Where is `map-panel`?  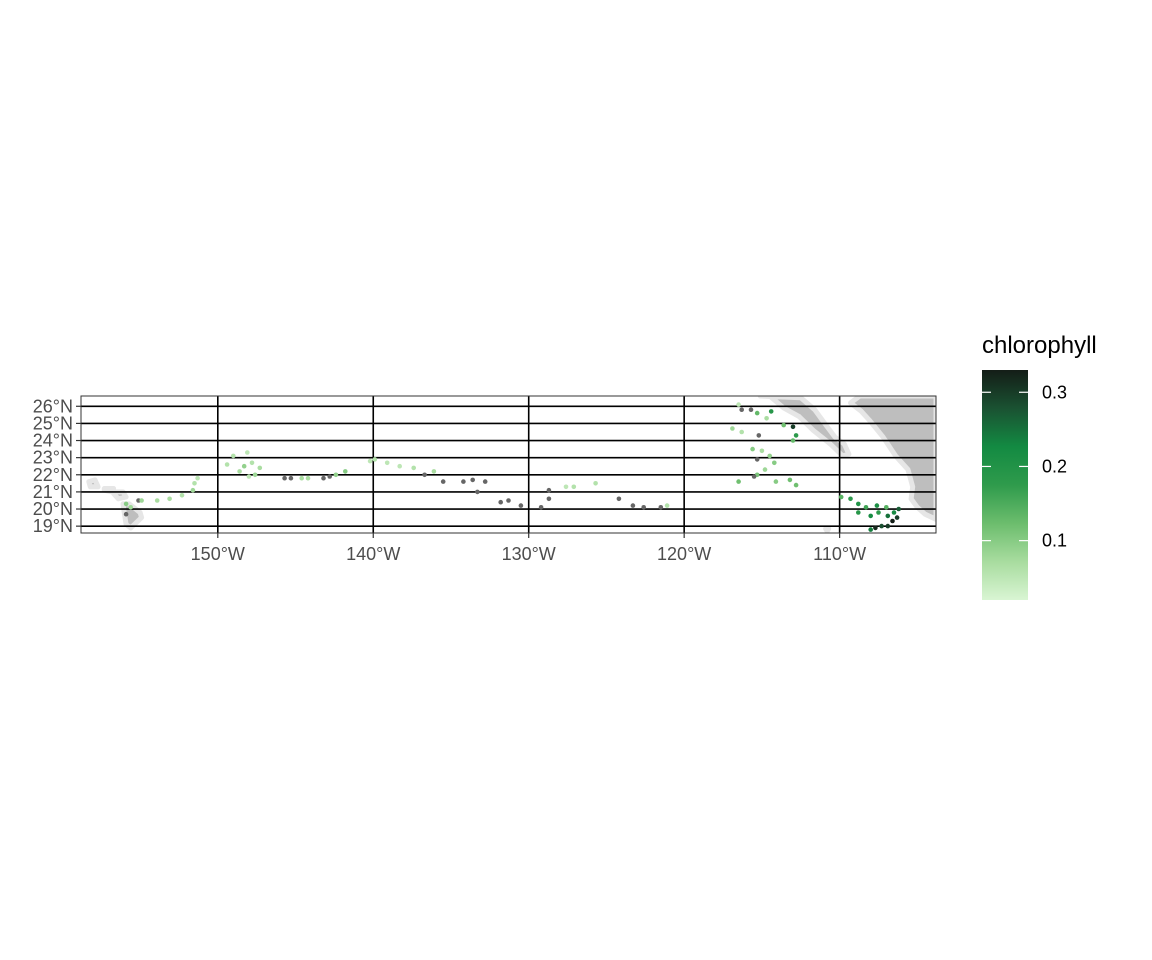
map-panel is located at coordinates (508, 464).